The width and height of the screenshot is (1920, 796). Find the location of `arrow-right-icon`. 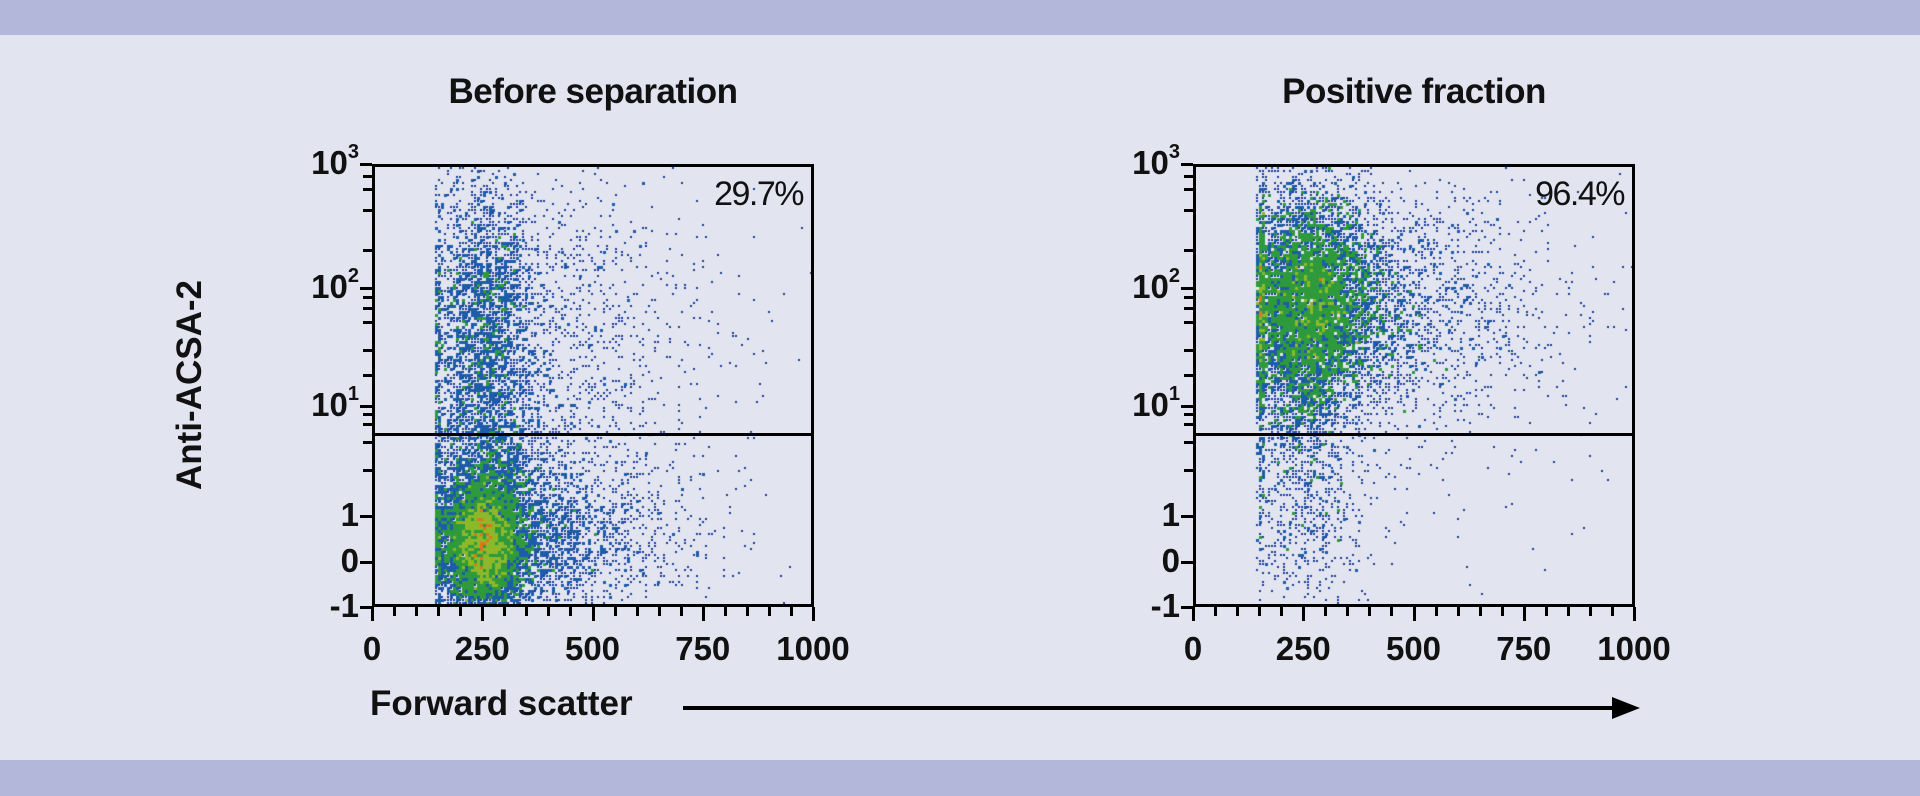

arrow-right-icon is located at coordinates (1626, 708).